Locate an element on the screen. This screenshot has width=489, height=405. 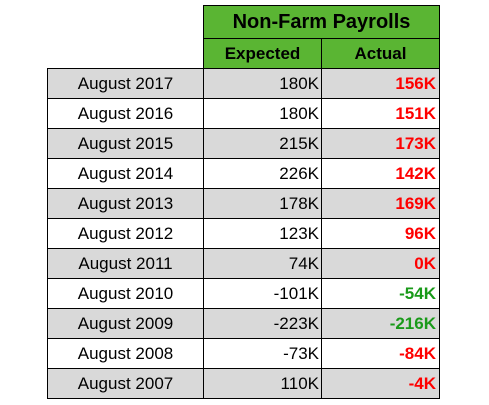
month-cell: August 2008 is located at coordinates (125, 353).